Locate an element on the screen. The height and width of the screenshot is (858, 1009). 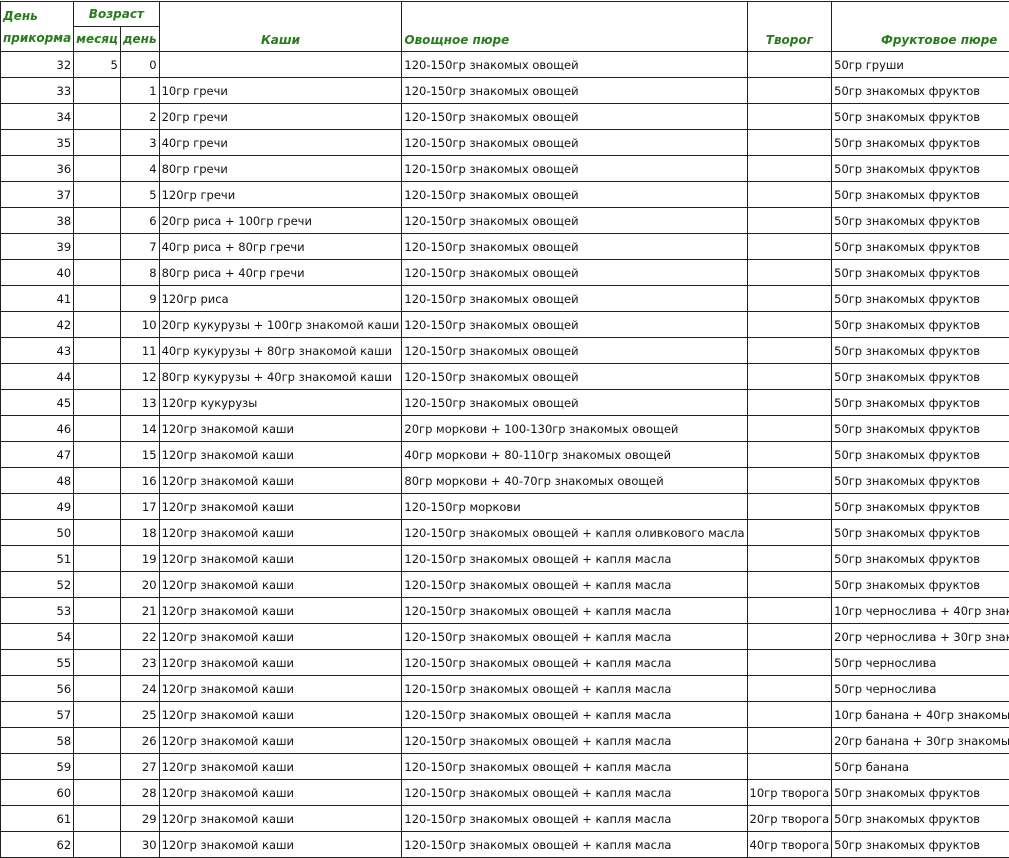
cell-age-day: 6 is located at coordinates (139, 220).